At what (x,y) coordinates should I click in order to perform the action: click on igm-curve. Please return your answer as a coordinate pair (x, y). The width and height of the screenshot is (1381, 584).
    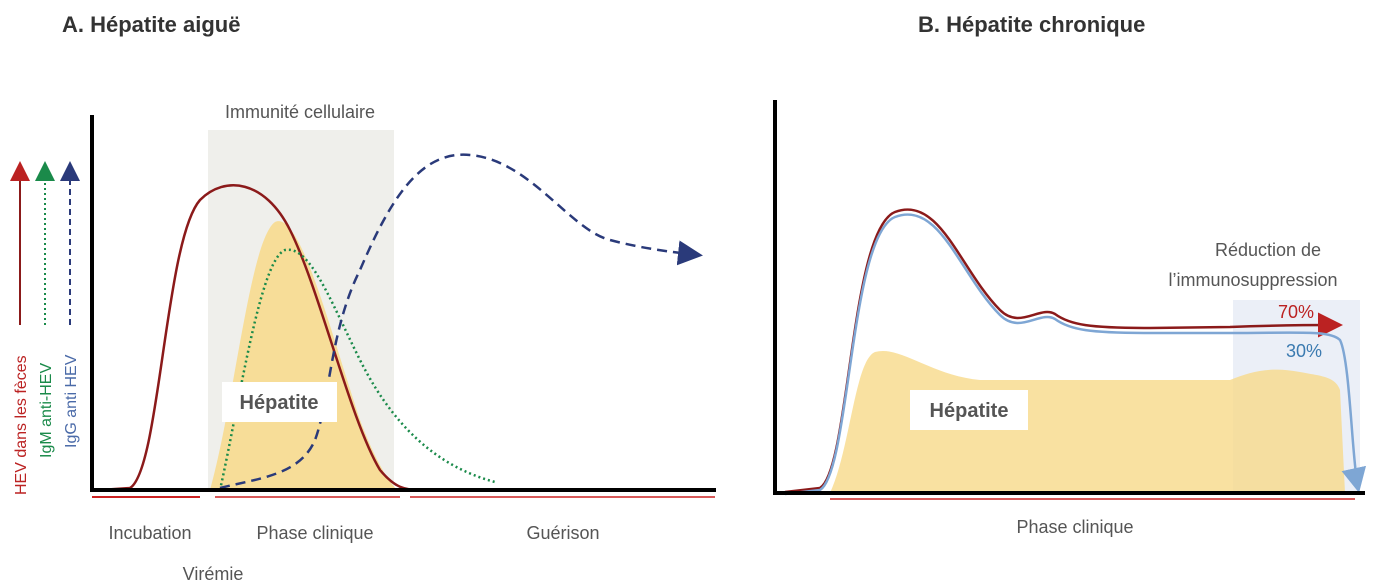
    Looking at the image, I should click on (357, 369).